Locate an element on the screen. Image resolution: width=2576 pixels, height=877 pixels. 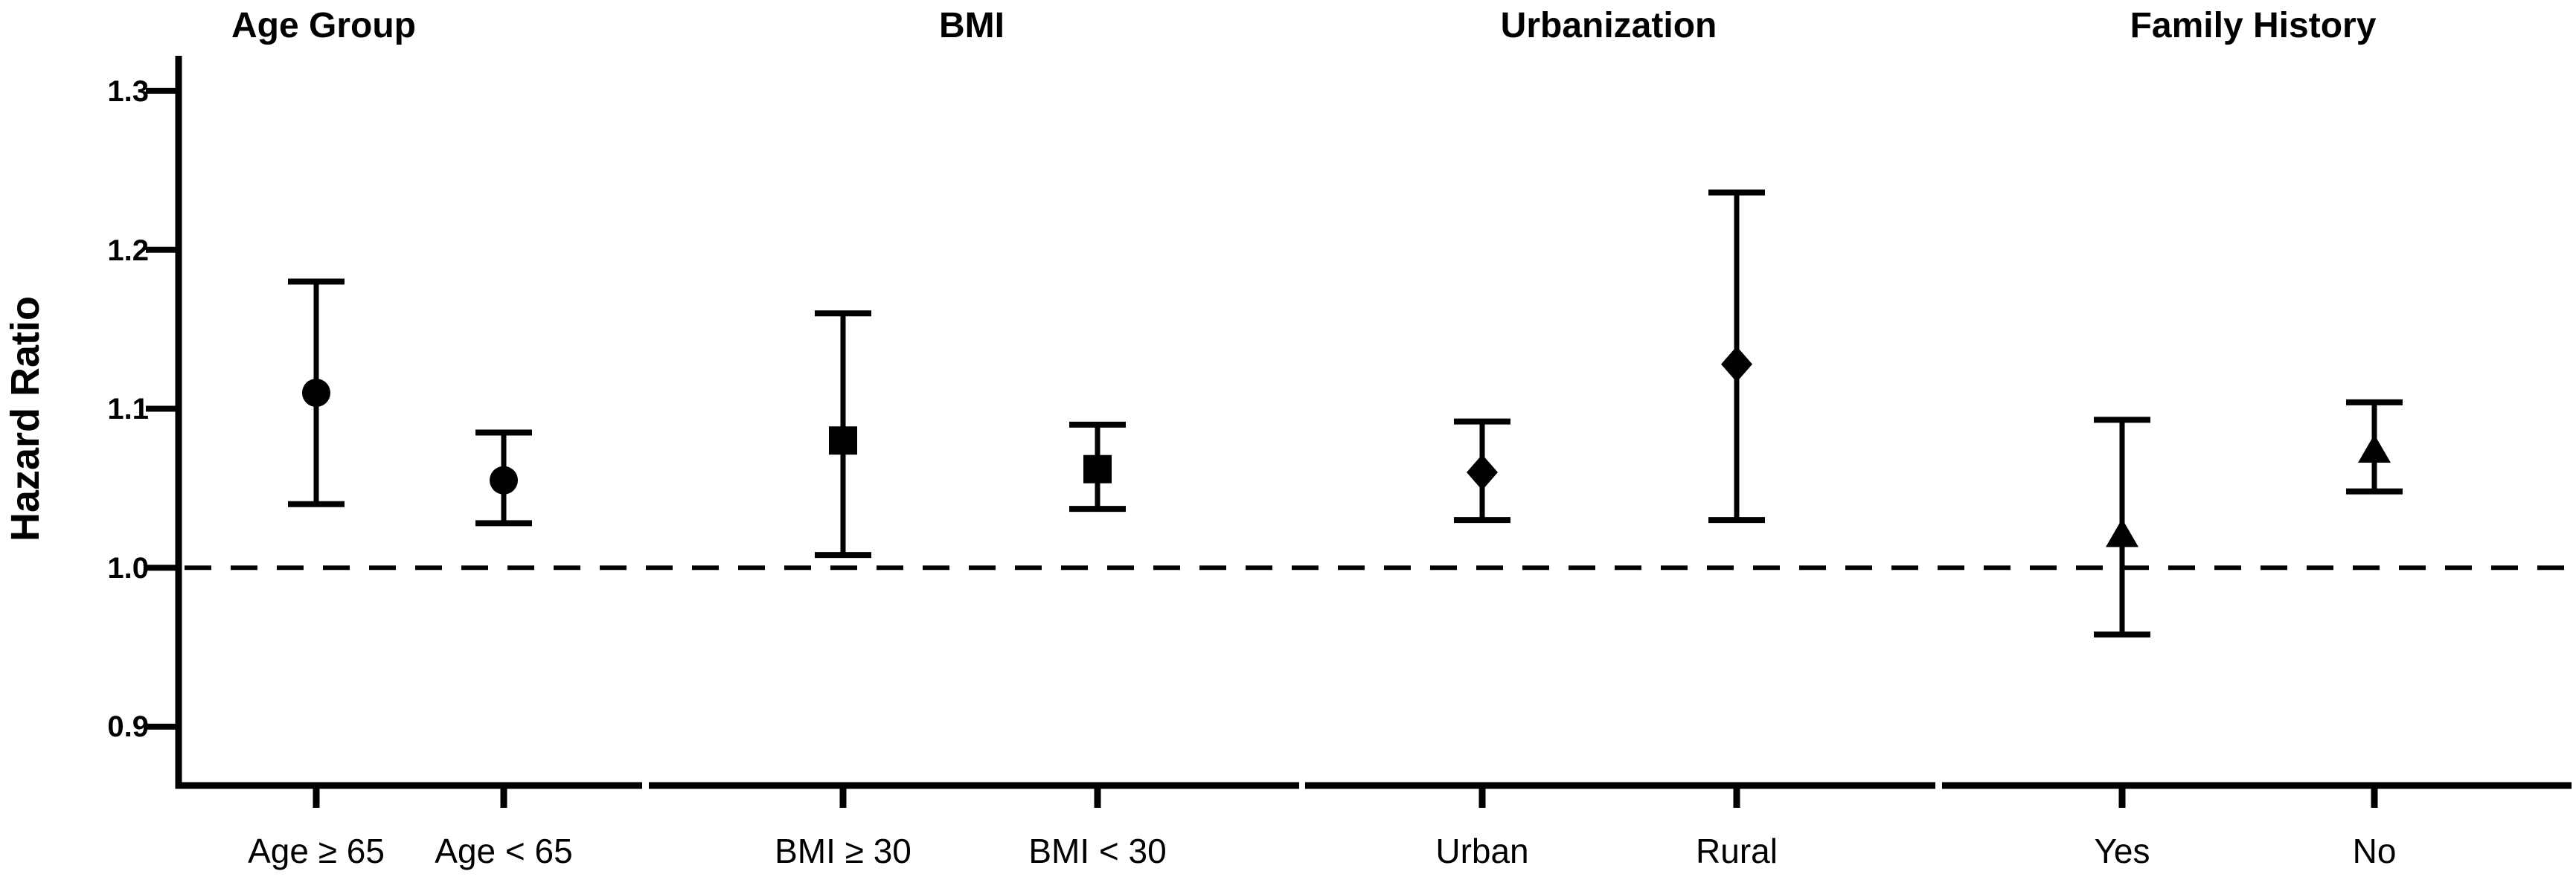
y-tick-label: 1.2 is located at coordinates (128, 250).